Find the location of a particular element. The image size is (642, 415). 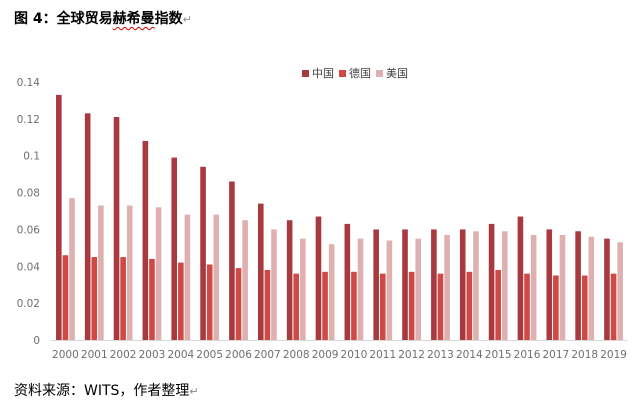

bar-德国-2013 is located at coordinates (440, 306).